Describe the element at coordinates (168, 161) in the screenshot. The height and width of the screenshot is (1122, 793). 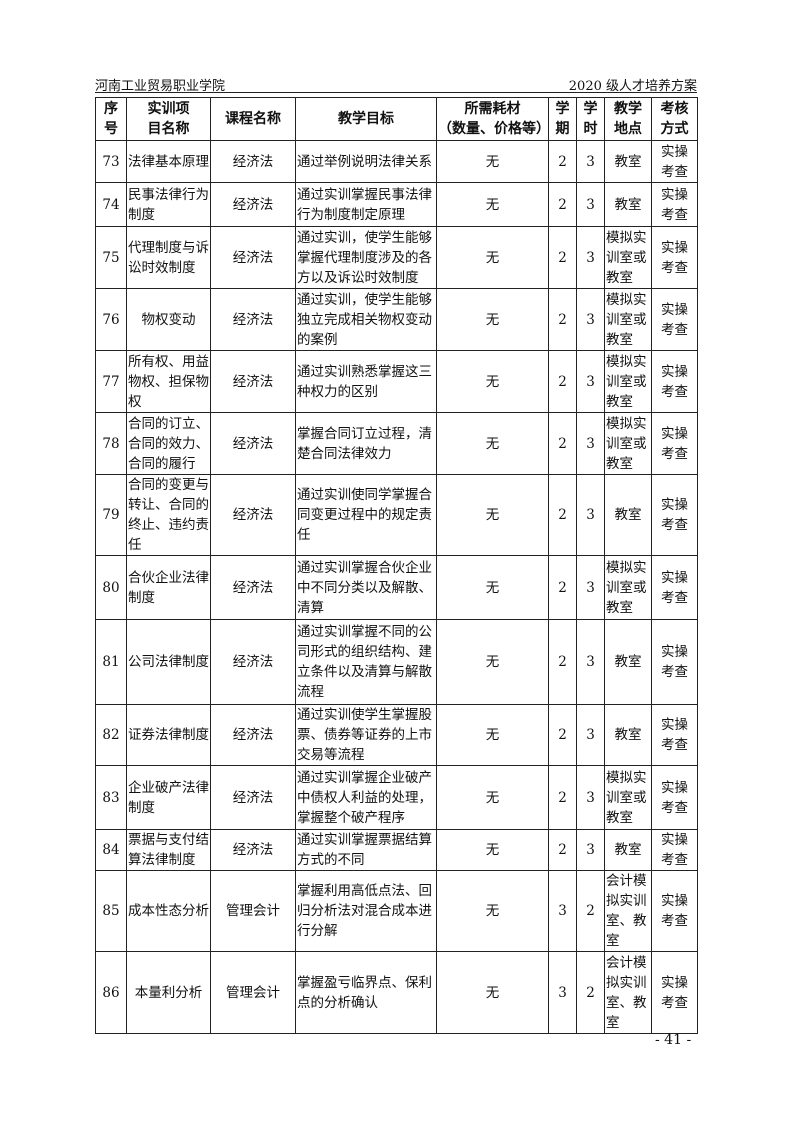
I see `cell-project-name: 法律基本原理` at that location.